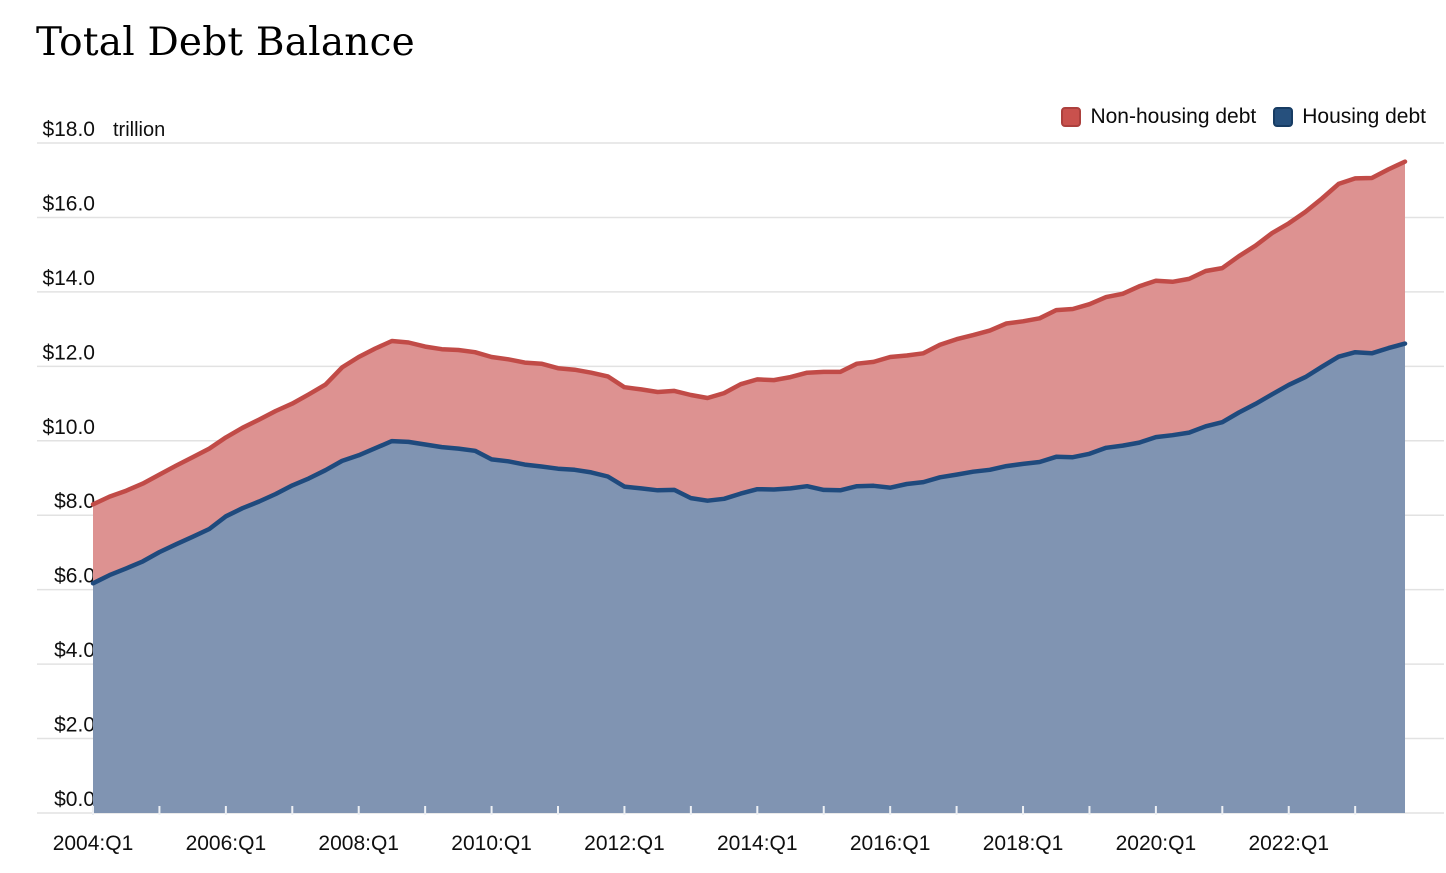 This screenshot has width=1446, height=873. Describe the element at coordinates (624, 843) in the screenshot. I see `x-tick-label: 2012:Q1` at that location.